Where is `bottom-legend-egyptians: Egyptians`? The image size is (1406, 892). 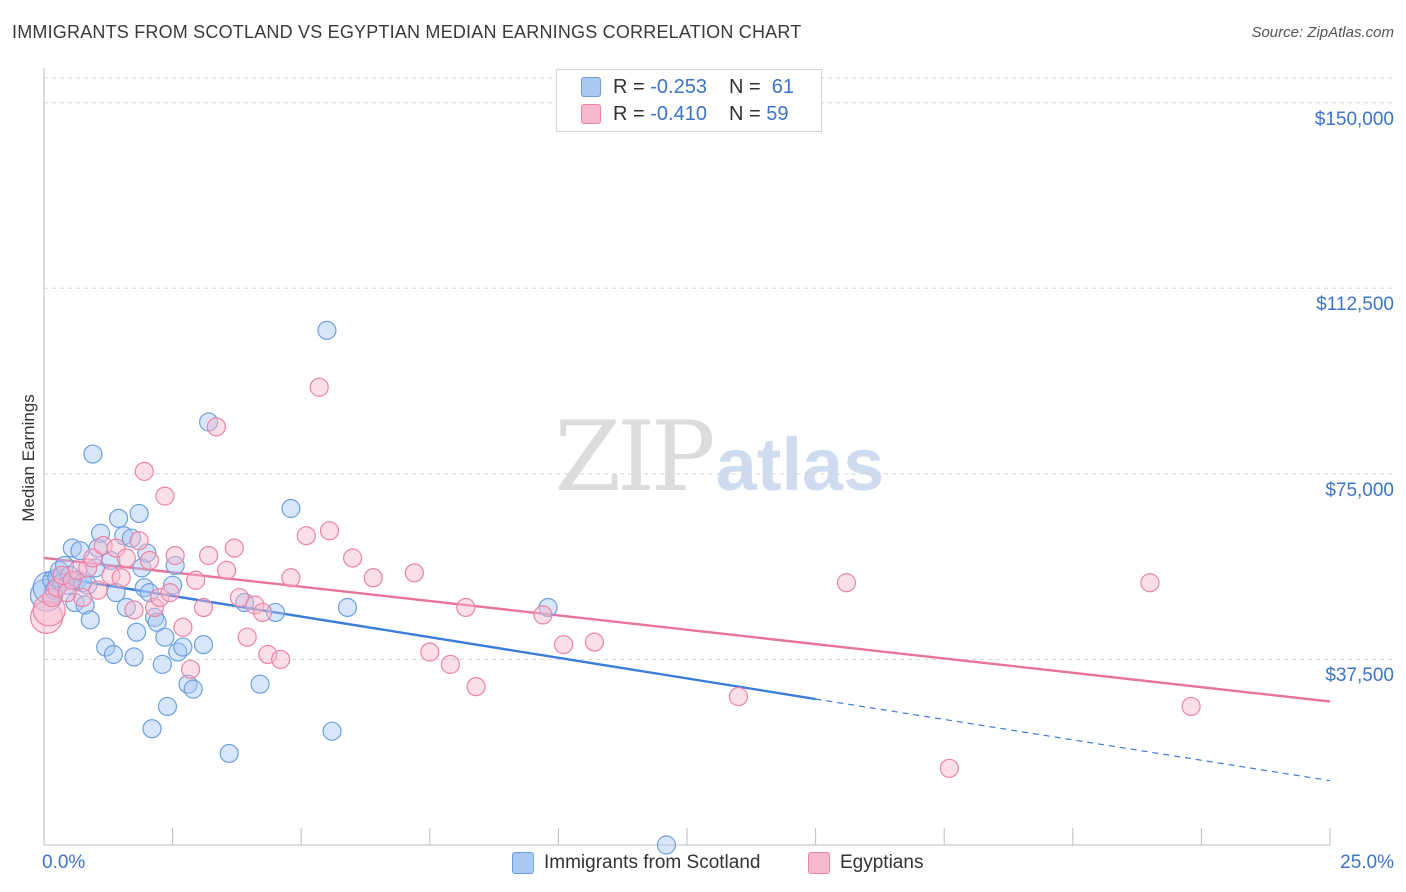
bottom-legend-egyptians: Egyptians is located at coordinates (865, 863).